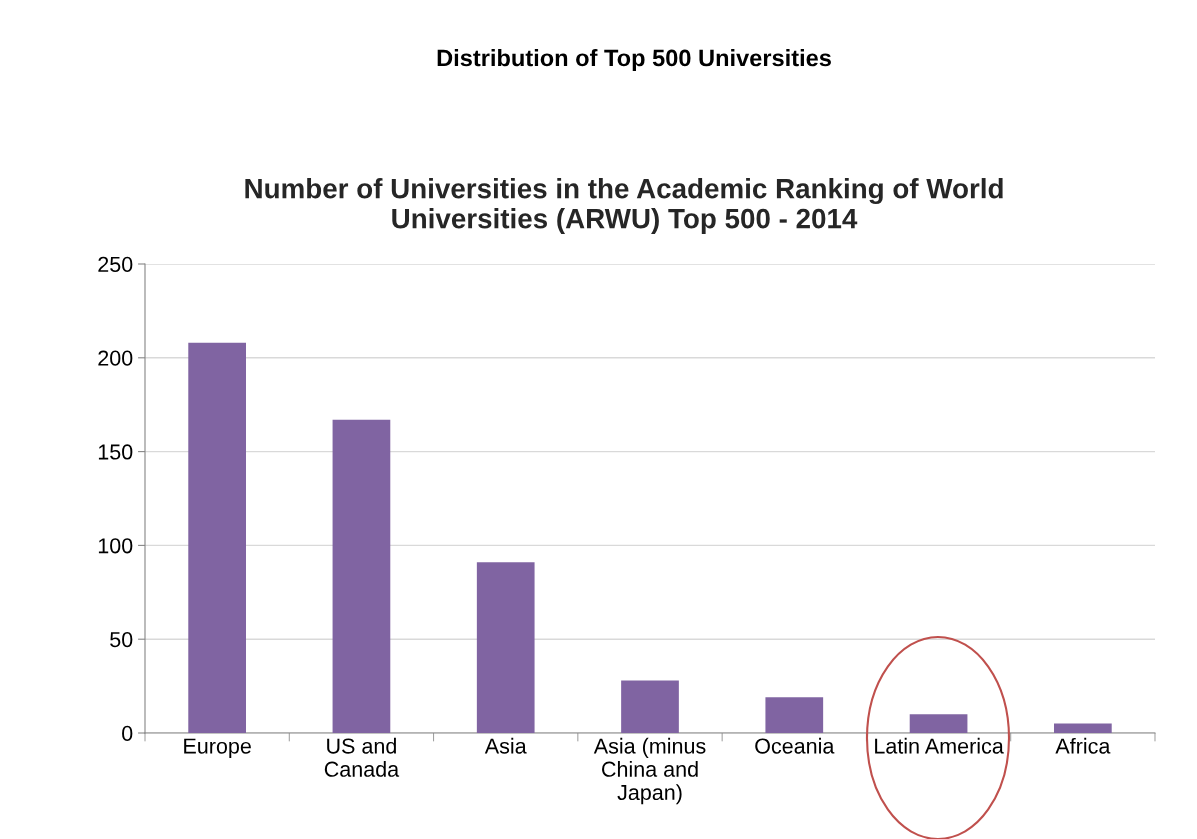 Image resolution: width=1197 pixels, height=839 pixels. Describe the element at coordinates (939, 745) in the screenshot. I see `x-tick-label: Latin America` at that location.